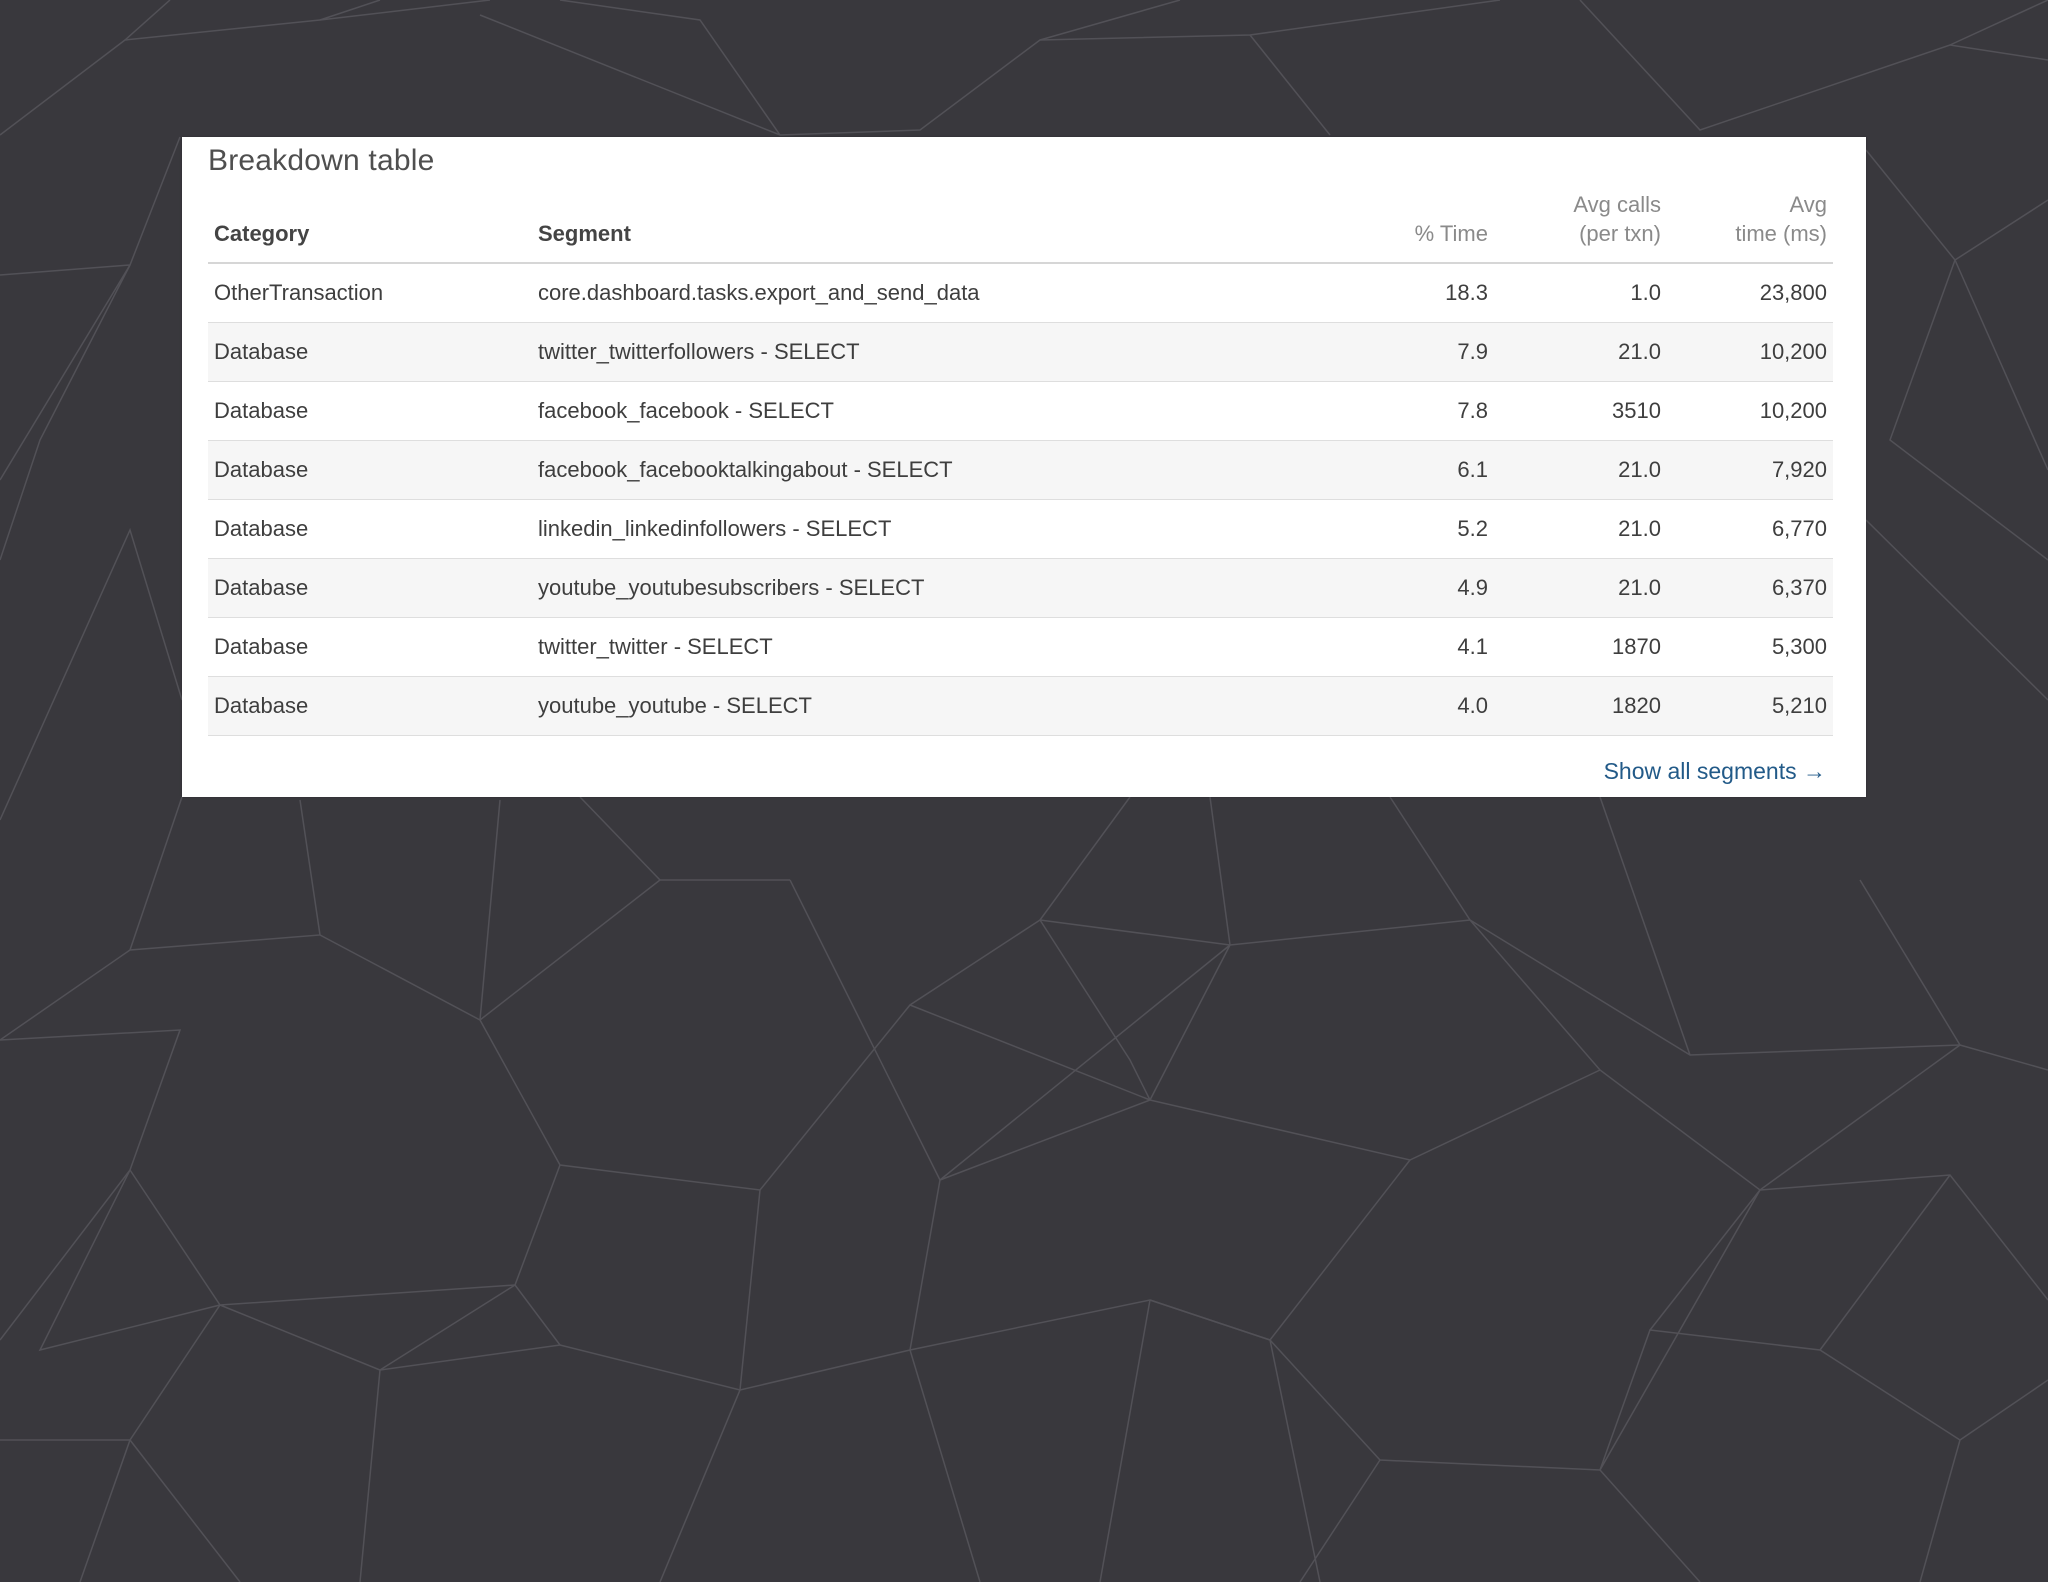 The image size is (2048, 1582). Describe the element at coordinates (1808, 204) in the screenshot. I see `avg-time-header-line1: Avg` at that location.